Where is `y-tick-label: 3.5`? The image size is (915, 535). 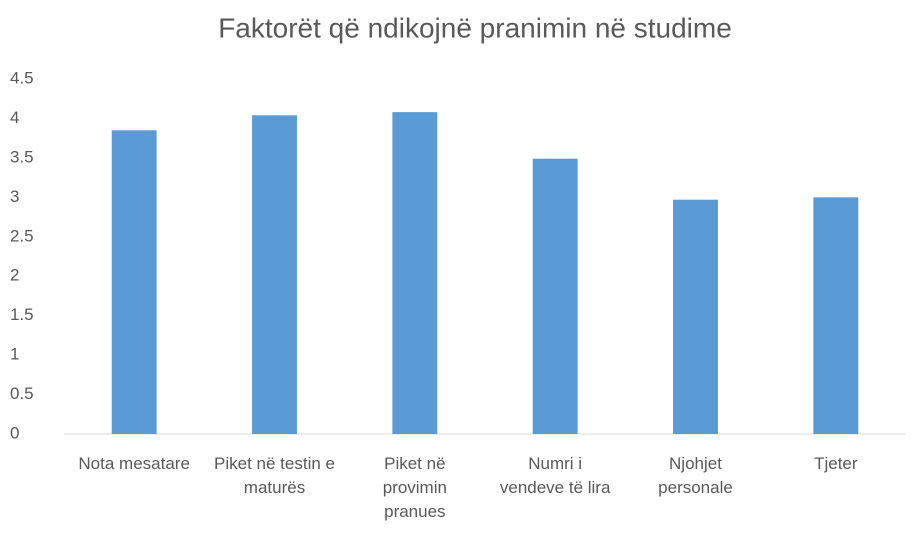 y-tick-label: 3.5 is located at coordinates (22, 156).